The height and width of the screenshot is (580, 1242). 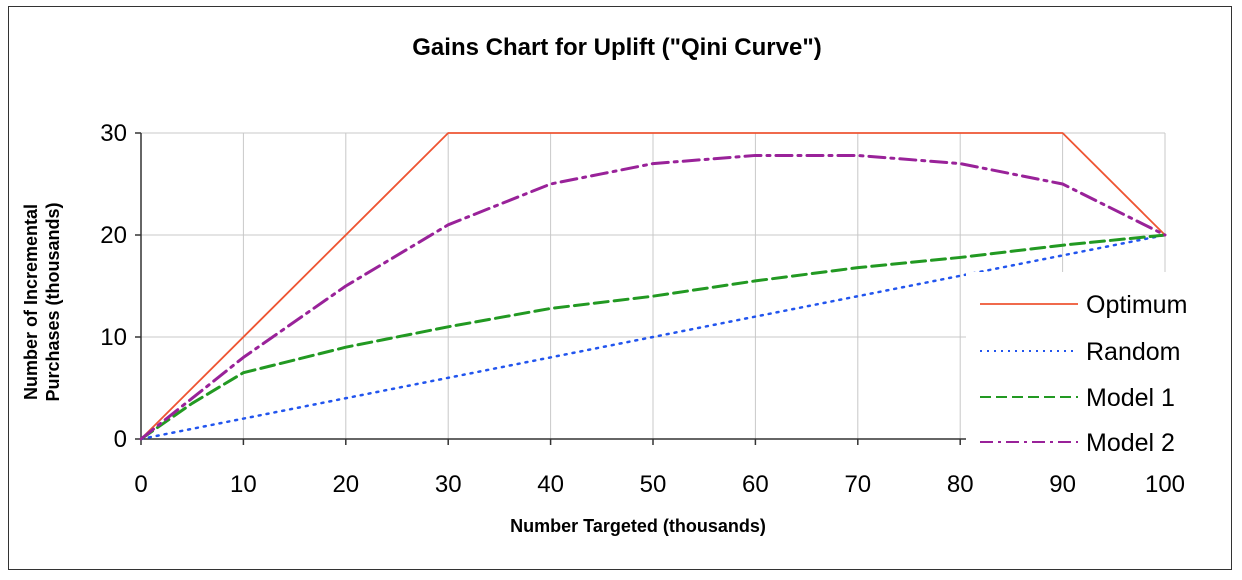 What do you see at coordinates (653, 484) in the screenshot?
I see `x-tick-label: 50` at bounding box center [653, 484].